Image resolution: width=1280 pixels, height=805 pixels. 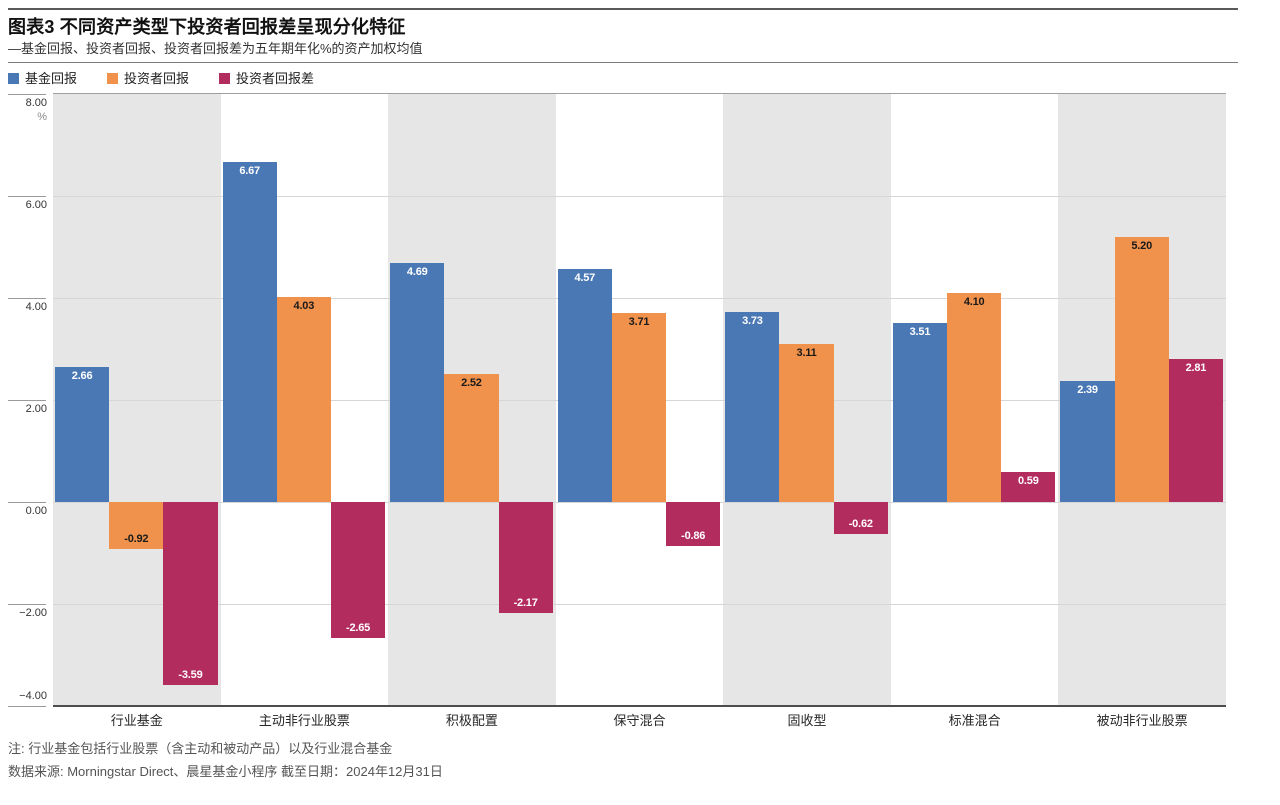 What do you see at coordinates (215, 48) in the screenshot?
I see `chart-subtitle: —基金回报、投资者回报、投资者回报差为五年期年化%的资产加权均值` at bounding box center [215, 48].